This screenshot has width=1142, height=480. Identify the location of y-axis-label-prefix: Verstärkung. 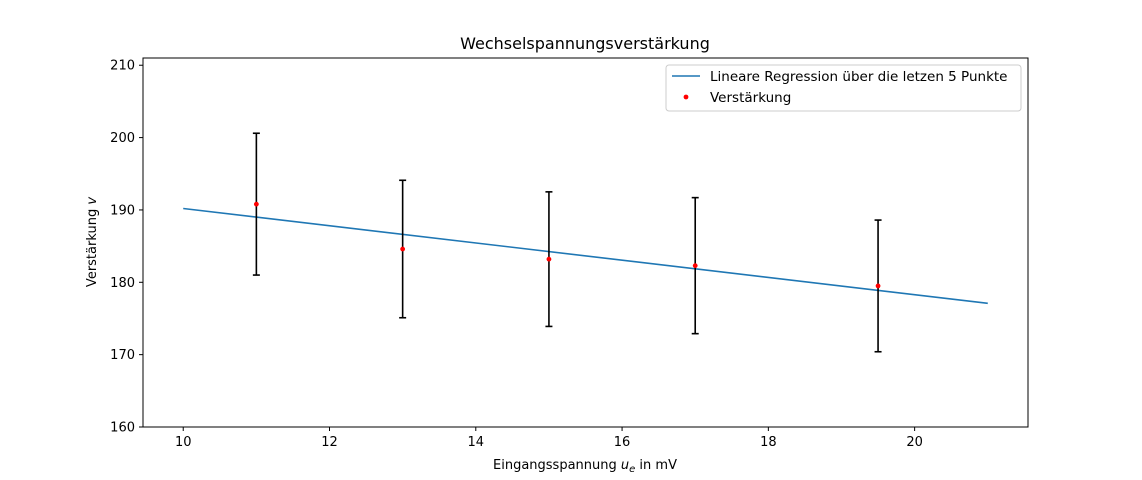
(92, 246).